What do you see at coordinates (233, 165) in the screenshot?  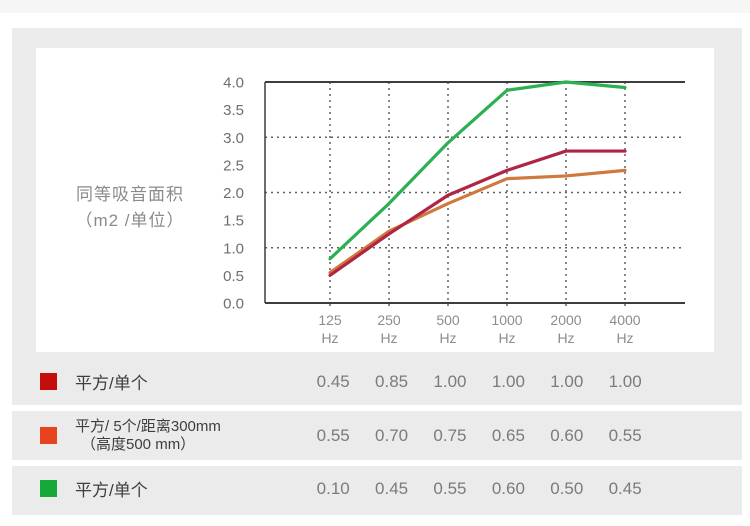 I see `y-axis-tick-label: 2.5` at bounding box center [233, 165].